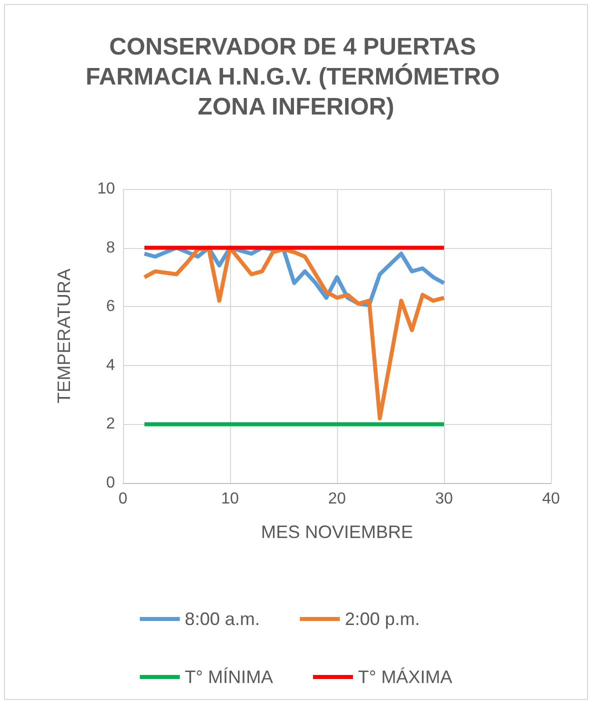 Image resolution: width=594 pixels, height=706 pixels. What do you see at coordinates (111, 307) in the screenshot?
I see `y-tick-label: 6` at bounding box center [111, 307].